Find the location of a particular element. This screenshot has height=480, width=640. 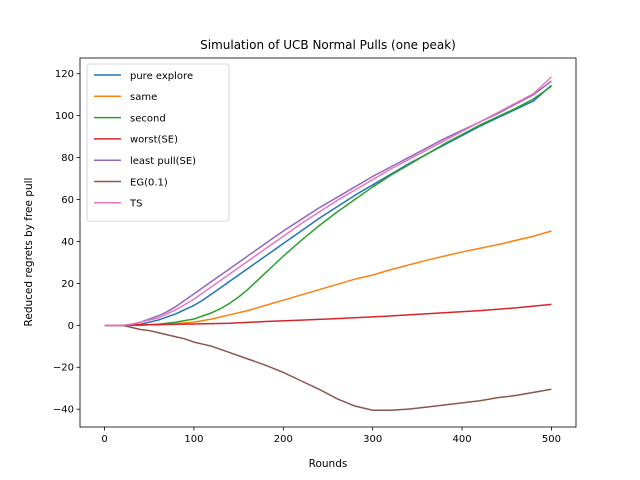

y-tick-label: 40 is located at coordinates (67, 242).